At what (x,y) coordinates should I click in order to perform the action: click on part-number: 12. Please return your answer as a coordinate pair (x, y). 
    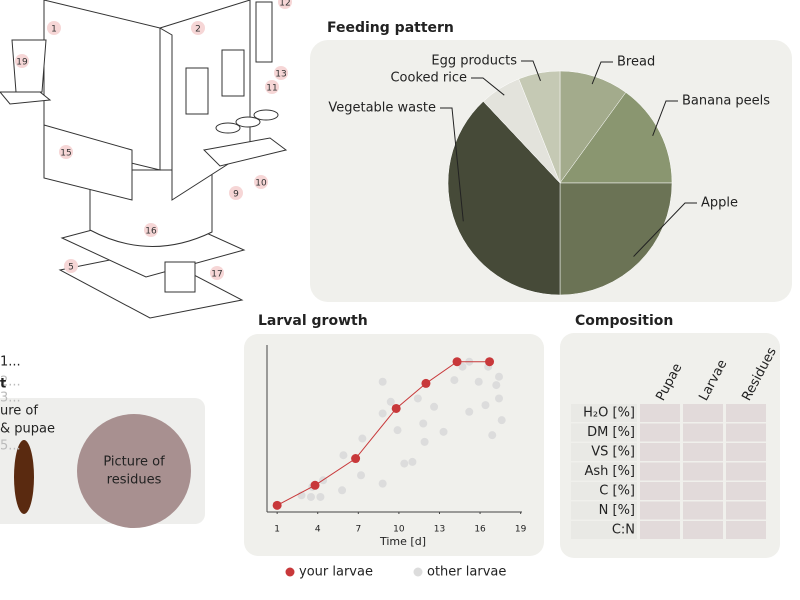
    Looking at the image, I should click on (284, 4).